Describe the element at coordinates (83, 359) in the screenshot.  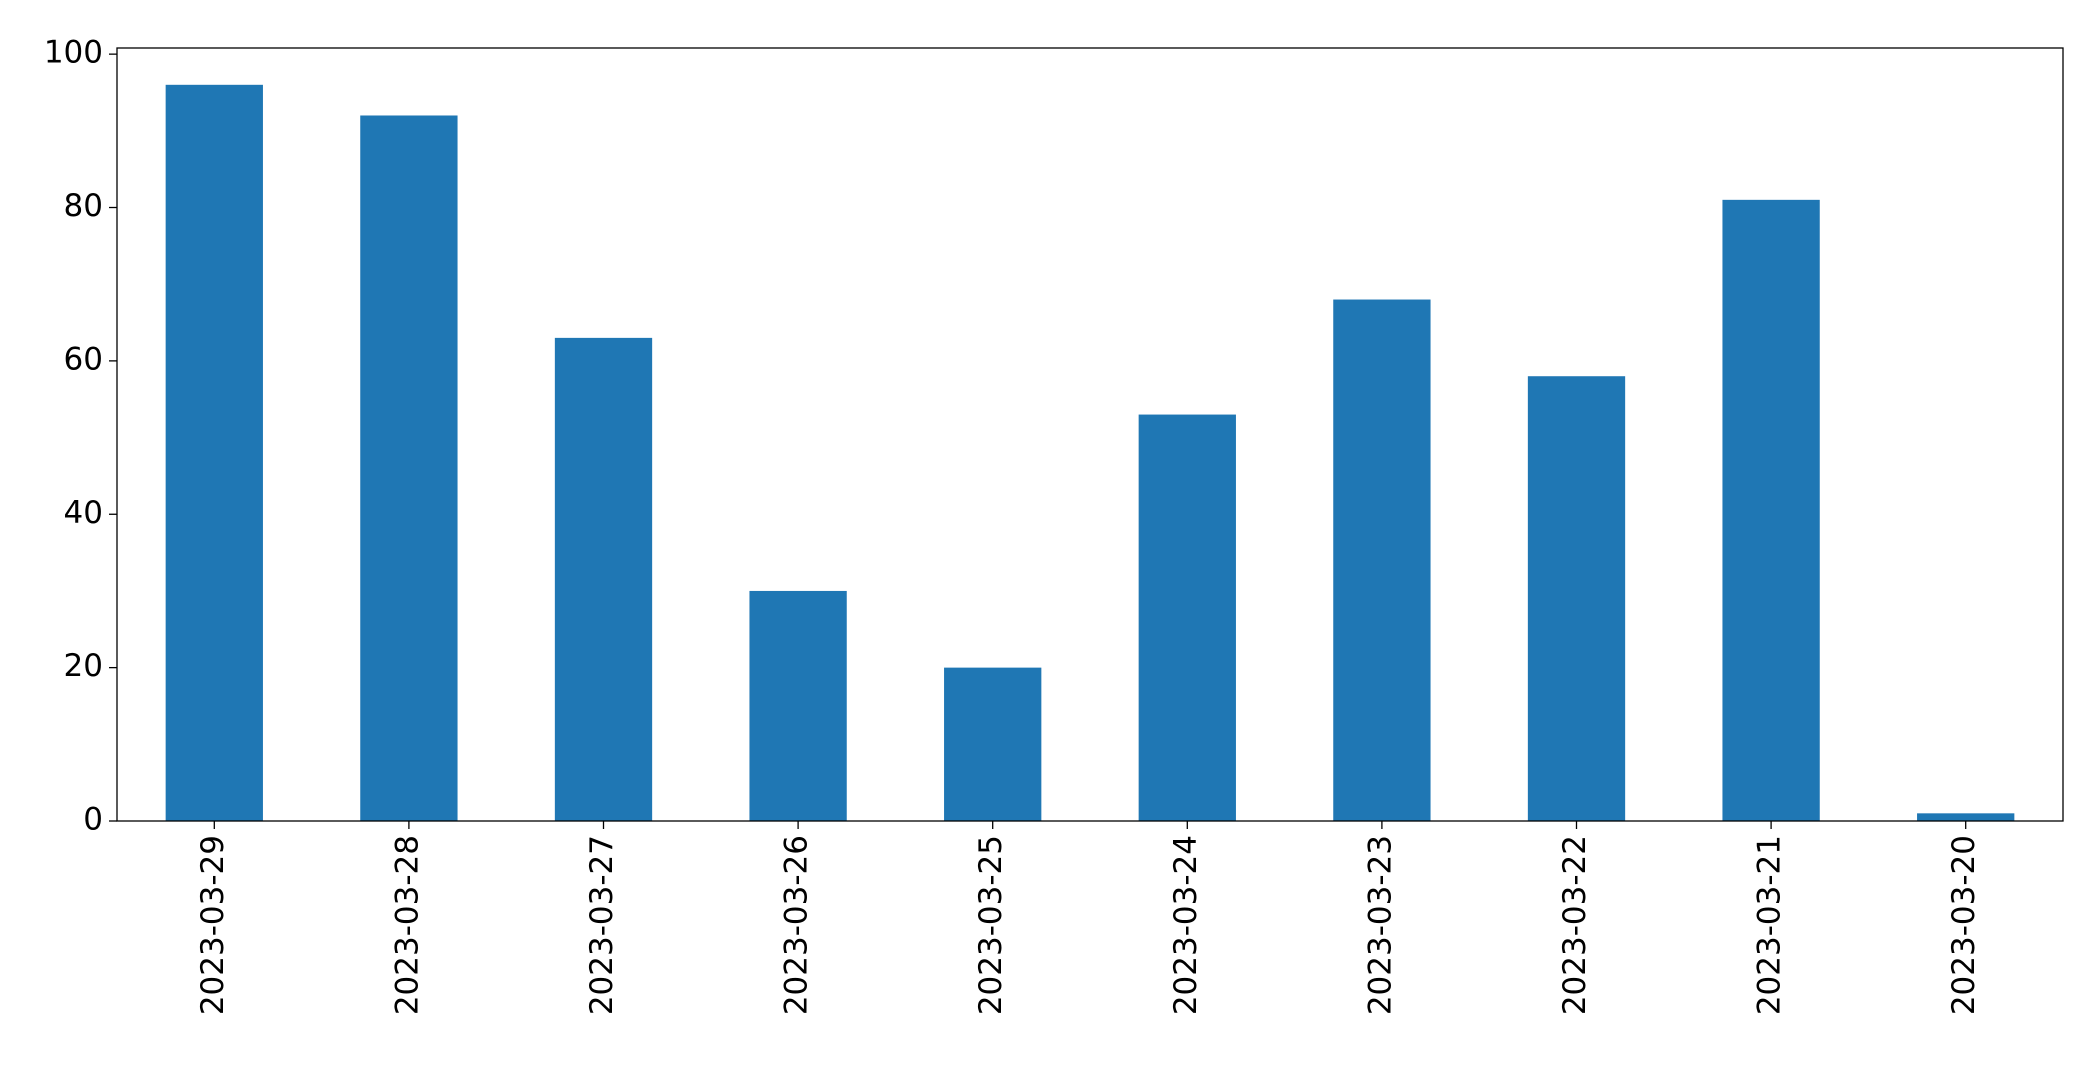
I see `y-tick-label: 60` at that location.